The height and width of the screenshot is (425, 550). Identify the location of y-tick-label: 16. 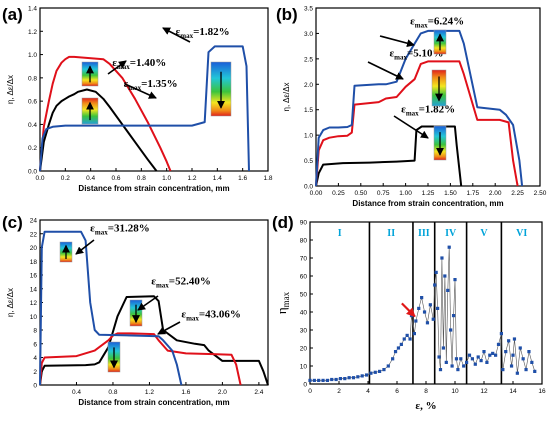
(34, 276).